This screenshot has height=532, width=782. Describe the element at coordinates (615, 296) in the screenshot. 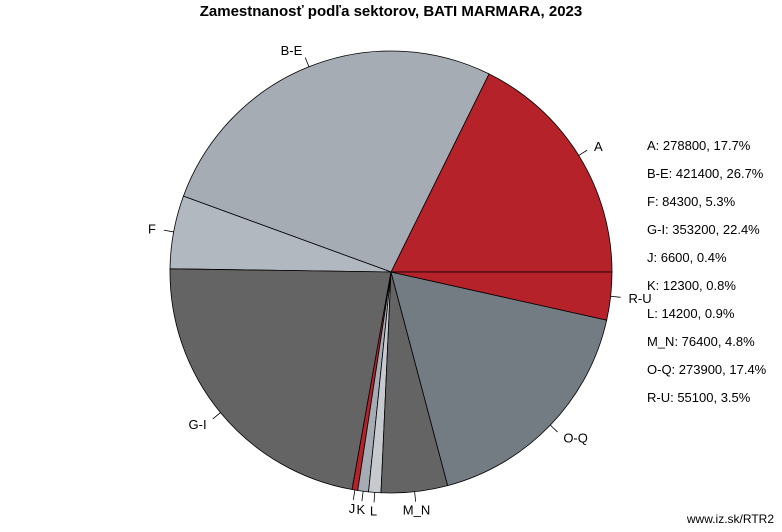

I see `label-tick-r-u` at that location.